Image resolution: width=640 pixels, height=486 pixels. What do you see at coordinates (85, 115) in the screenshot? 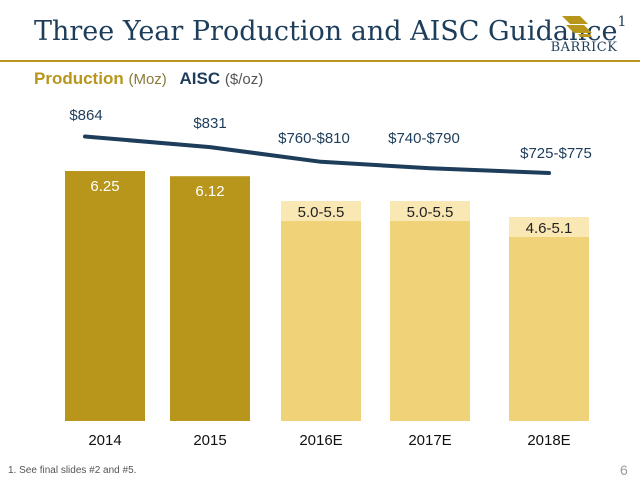
I see `aisc-data-label: $864` at bounding box center [85, 115].